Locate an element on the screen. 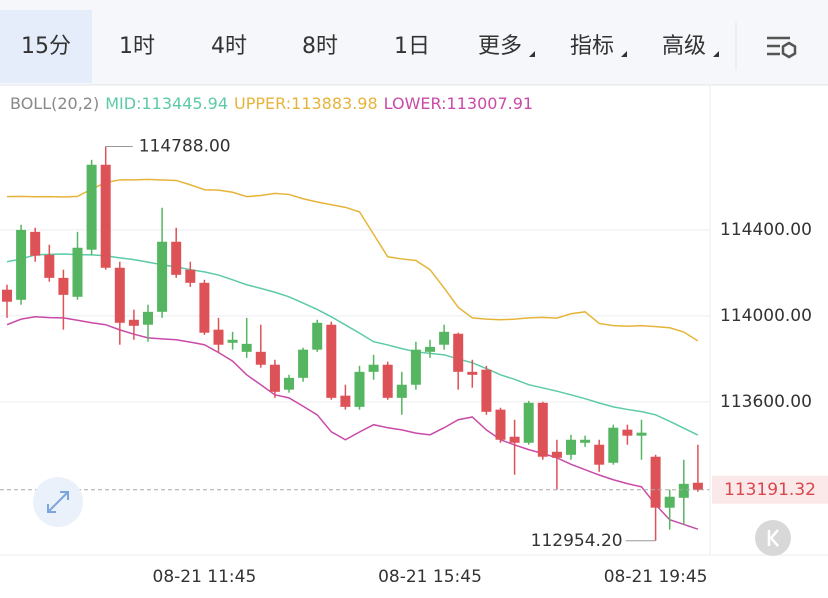 The height and width of the screenshot is (598, 828). tab: 1日 is located at coordinates (412, 46).